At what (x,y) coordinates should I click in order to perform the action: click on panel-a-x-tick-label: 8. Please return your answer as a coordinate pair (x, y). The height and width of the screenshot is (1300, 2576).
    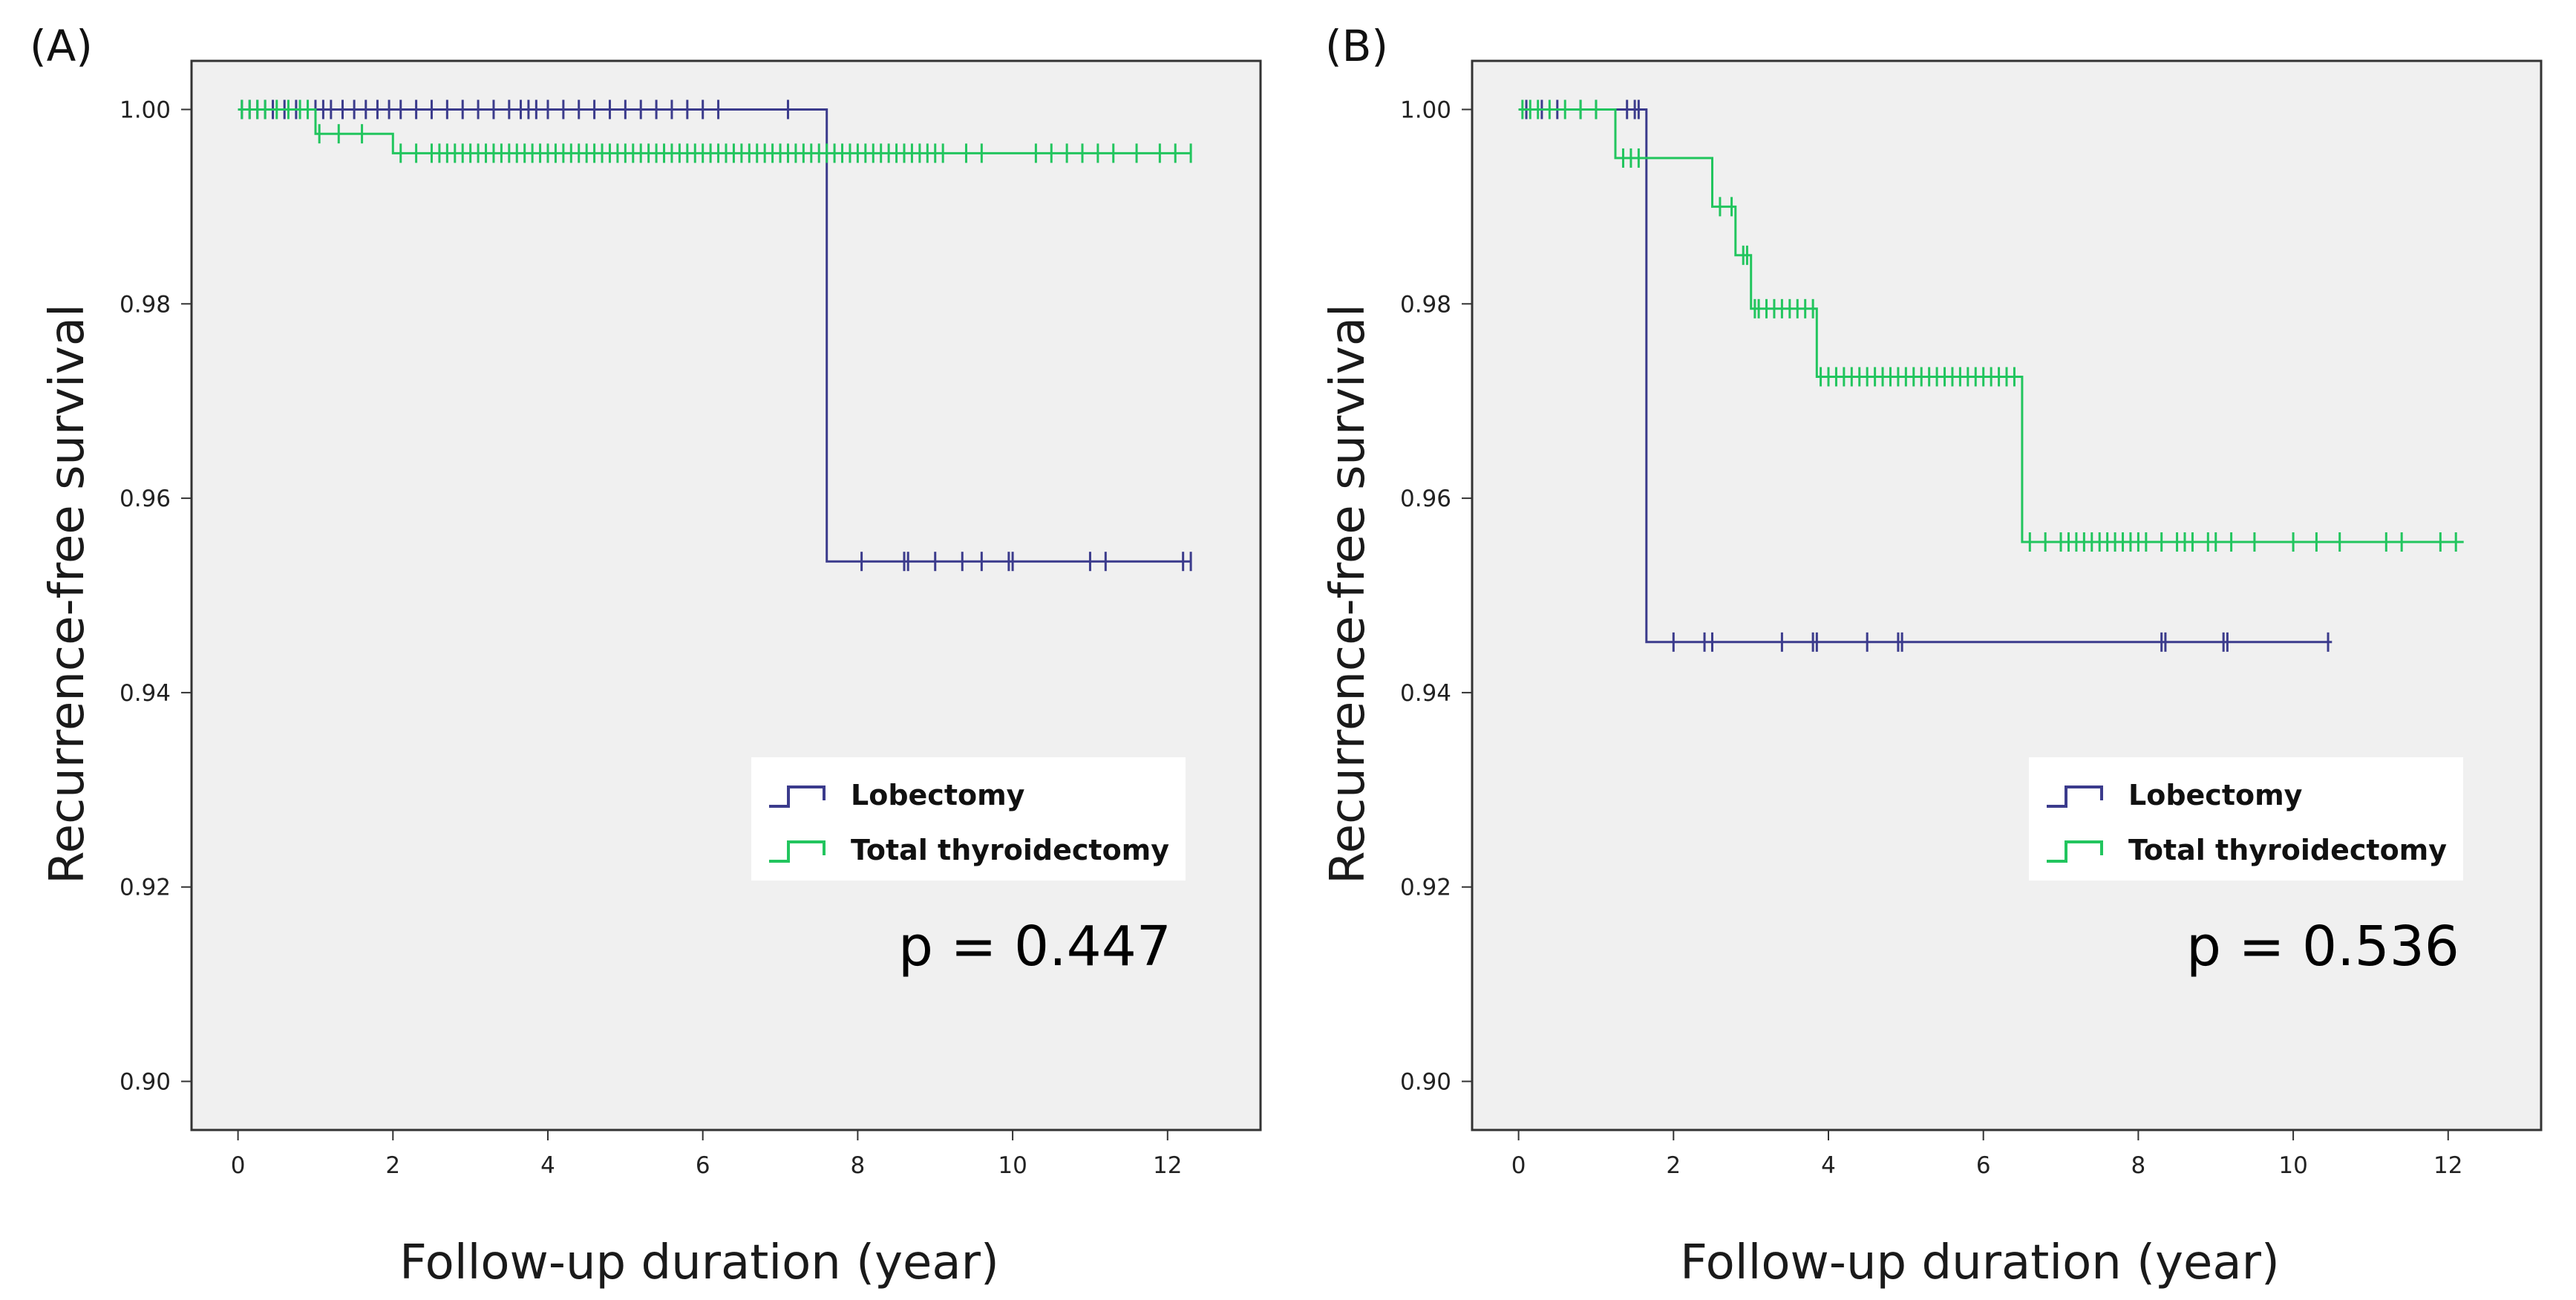
    Looking at the image, I should click on (858, 1165).